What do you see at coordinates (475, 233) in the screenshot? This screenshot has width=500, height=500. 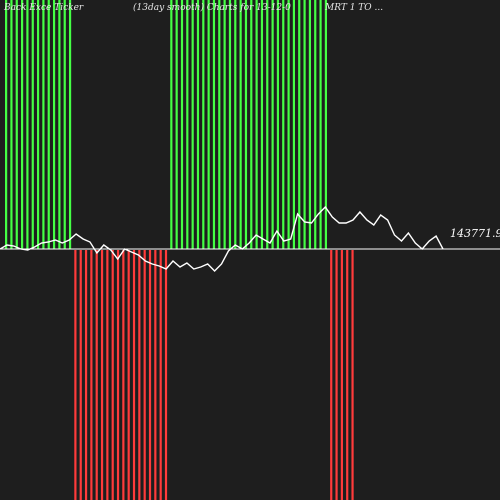 I see `last-value-label: 143771.90` at bounding box center [475, 233].